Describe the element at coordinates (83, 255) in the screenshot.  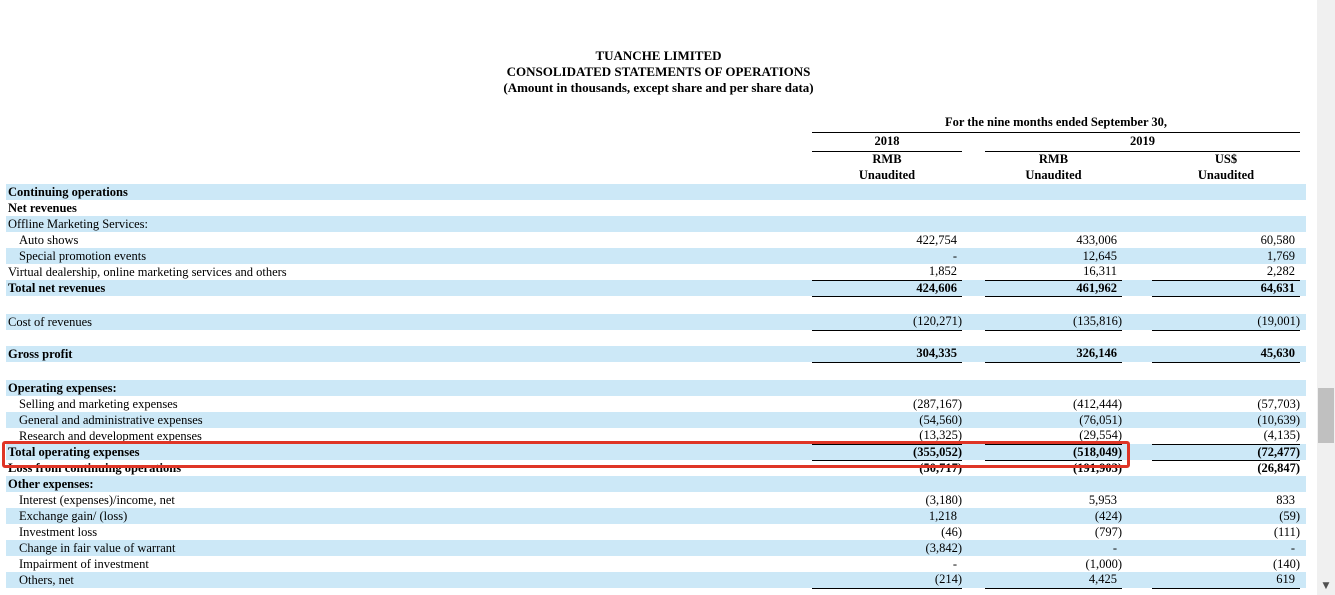
I see `row-label: Special promotion events` at that location.